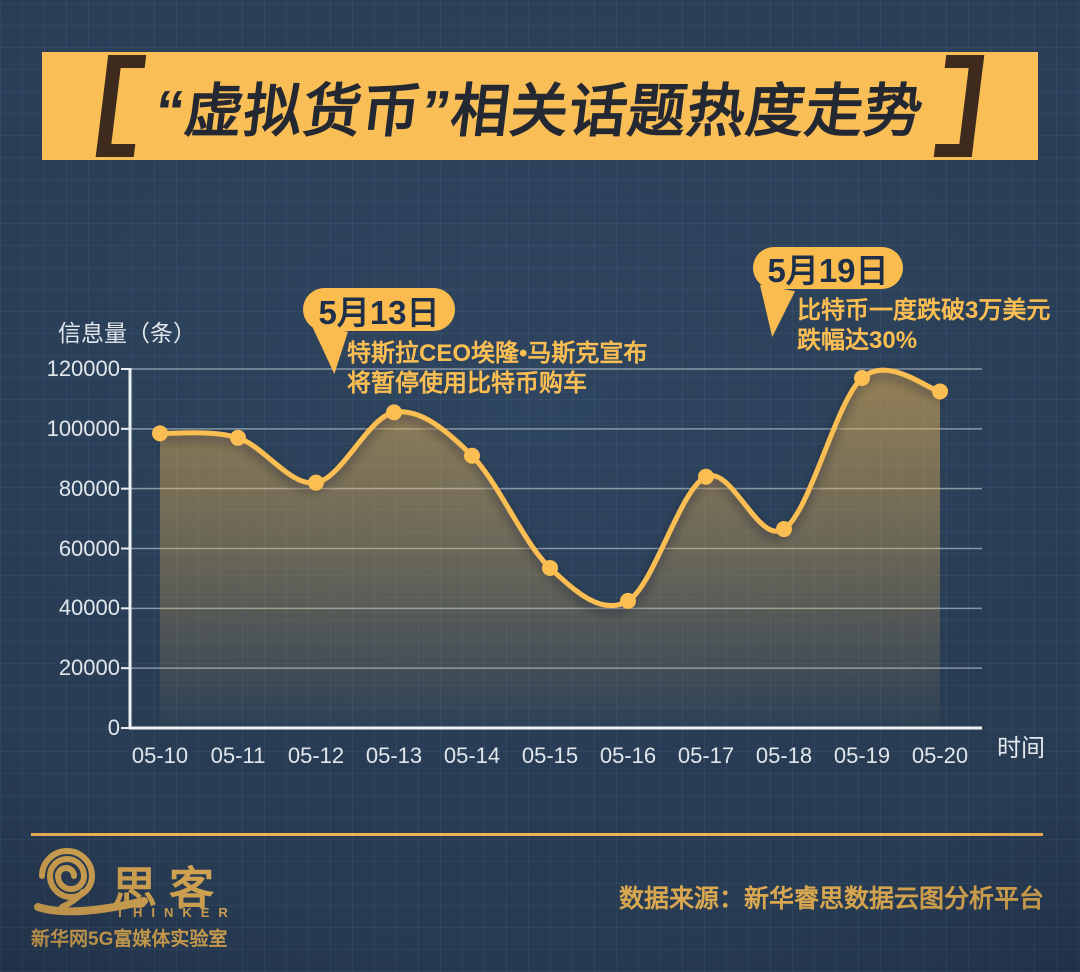 This screenshot has height=972, width=1080. What do you see at coordinates (1021, 748) in the screenshot?
I see `x-axis-title: 时间` at bounding box center [1021, 748].